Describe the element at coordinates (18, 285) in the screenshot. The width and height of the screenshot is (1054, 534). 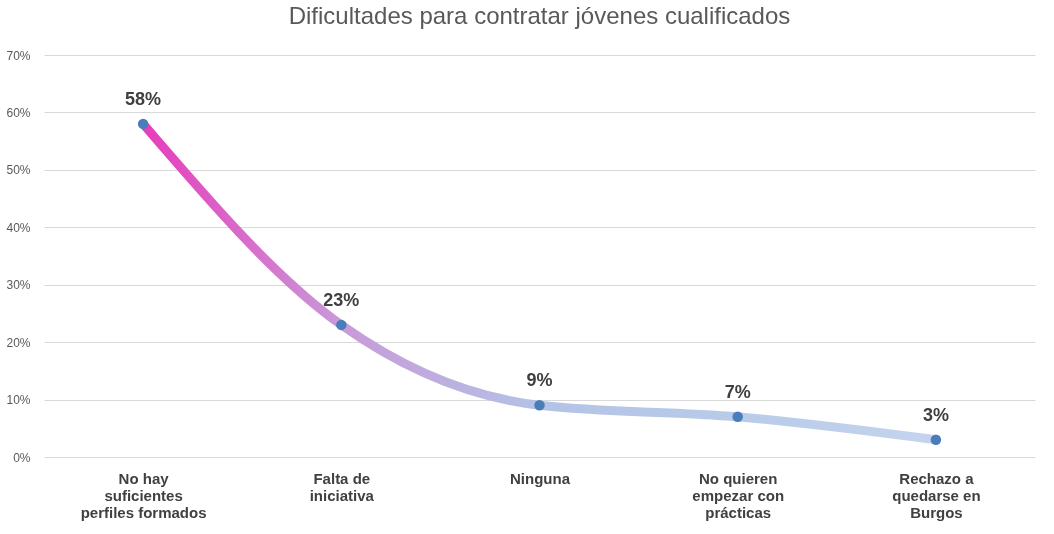
I see `y-tick-label: 30%` at that location.